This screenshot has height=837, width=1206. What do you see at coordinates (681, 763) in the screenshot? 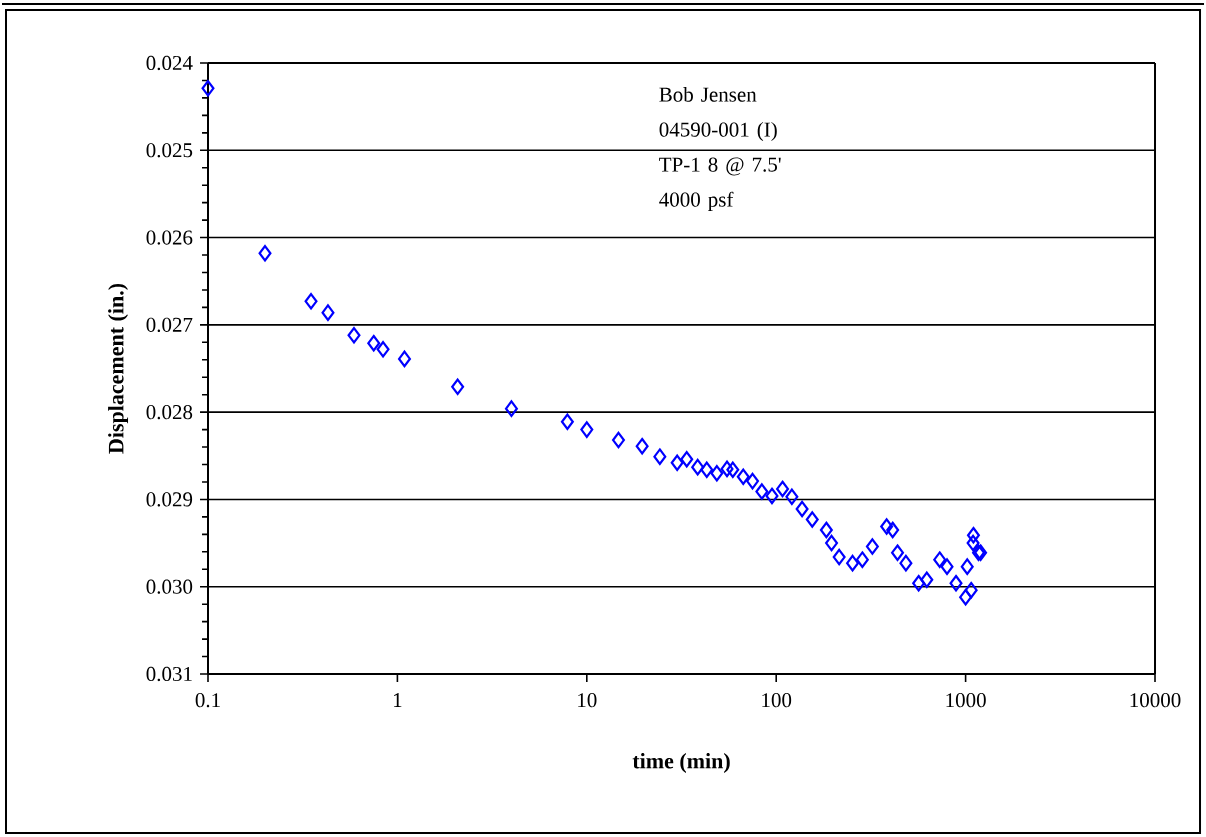
I see `x-axis-title: time (min)` at bounding box center [681, 763].